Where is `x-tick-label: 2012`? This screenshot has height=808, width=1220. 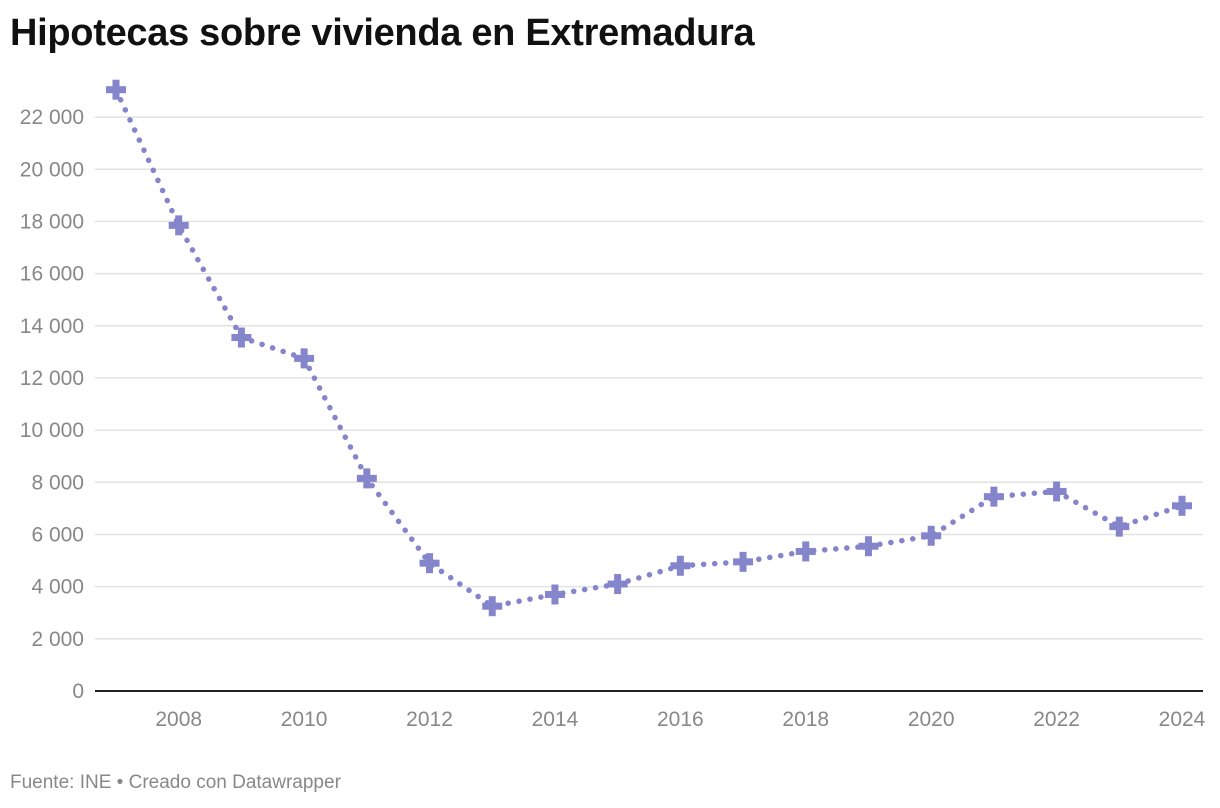
x-tick-label: 2012 is located at coordinates (429, 719).